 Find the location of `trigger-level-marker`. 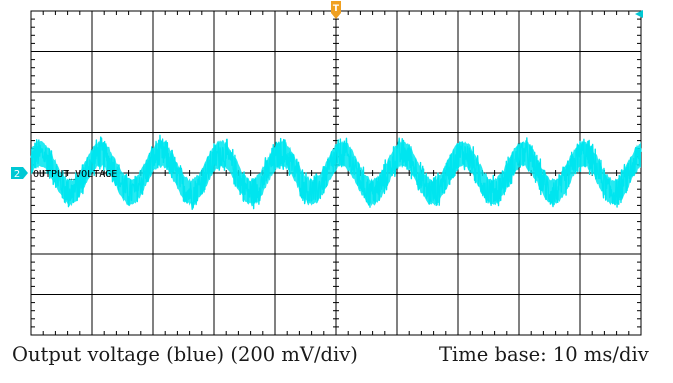

trigger-level-marker is located at coordinates (639, 14).